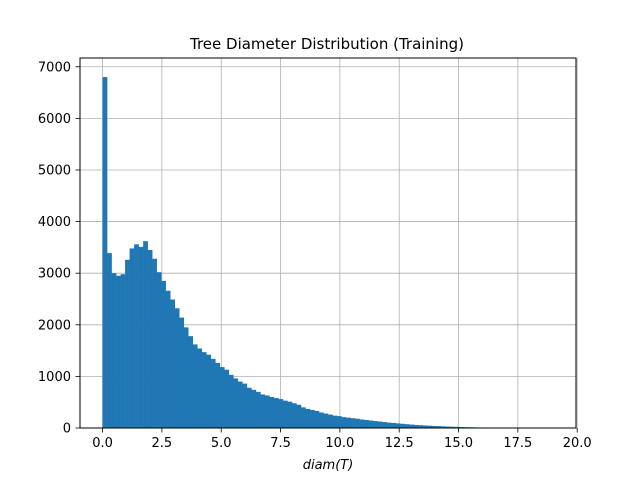  I want to click on x-tick-label: 12.5, so click(399, 443).